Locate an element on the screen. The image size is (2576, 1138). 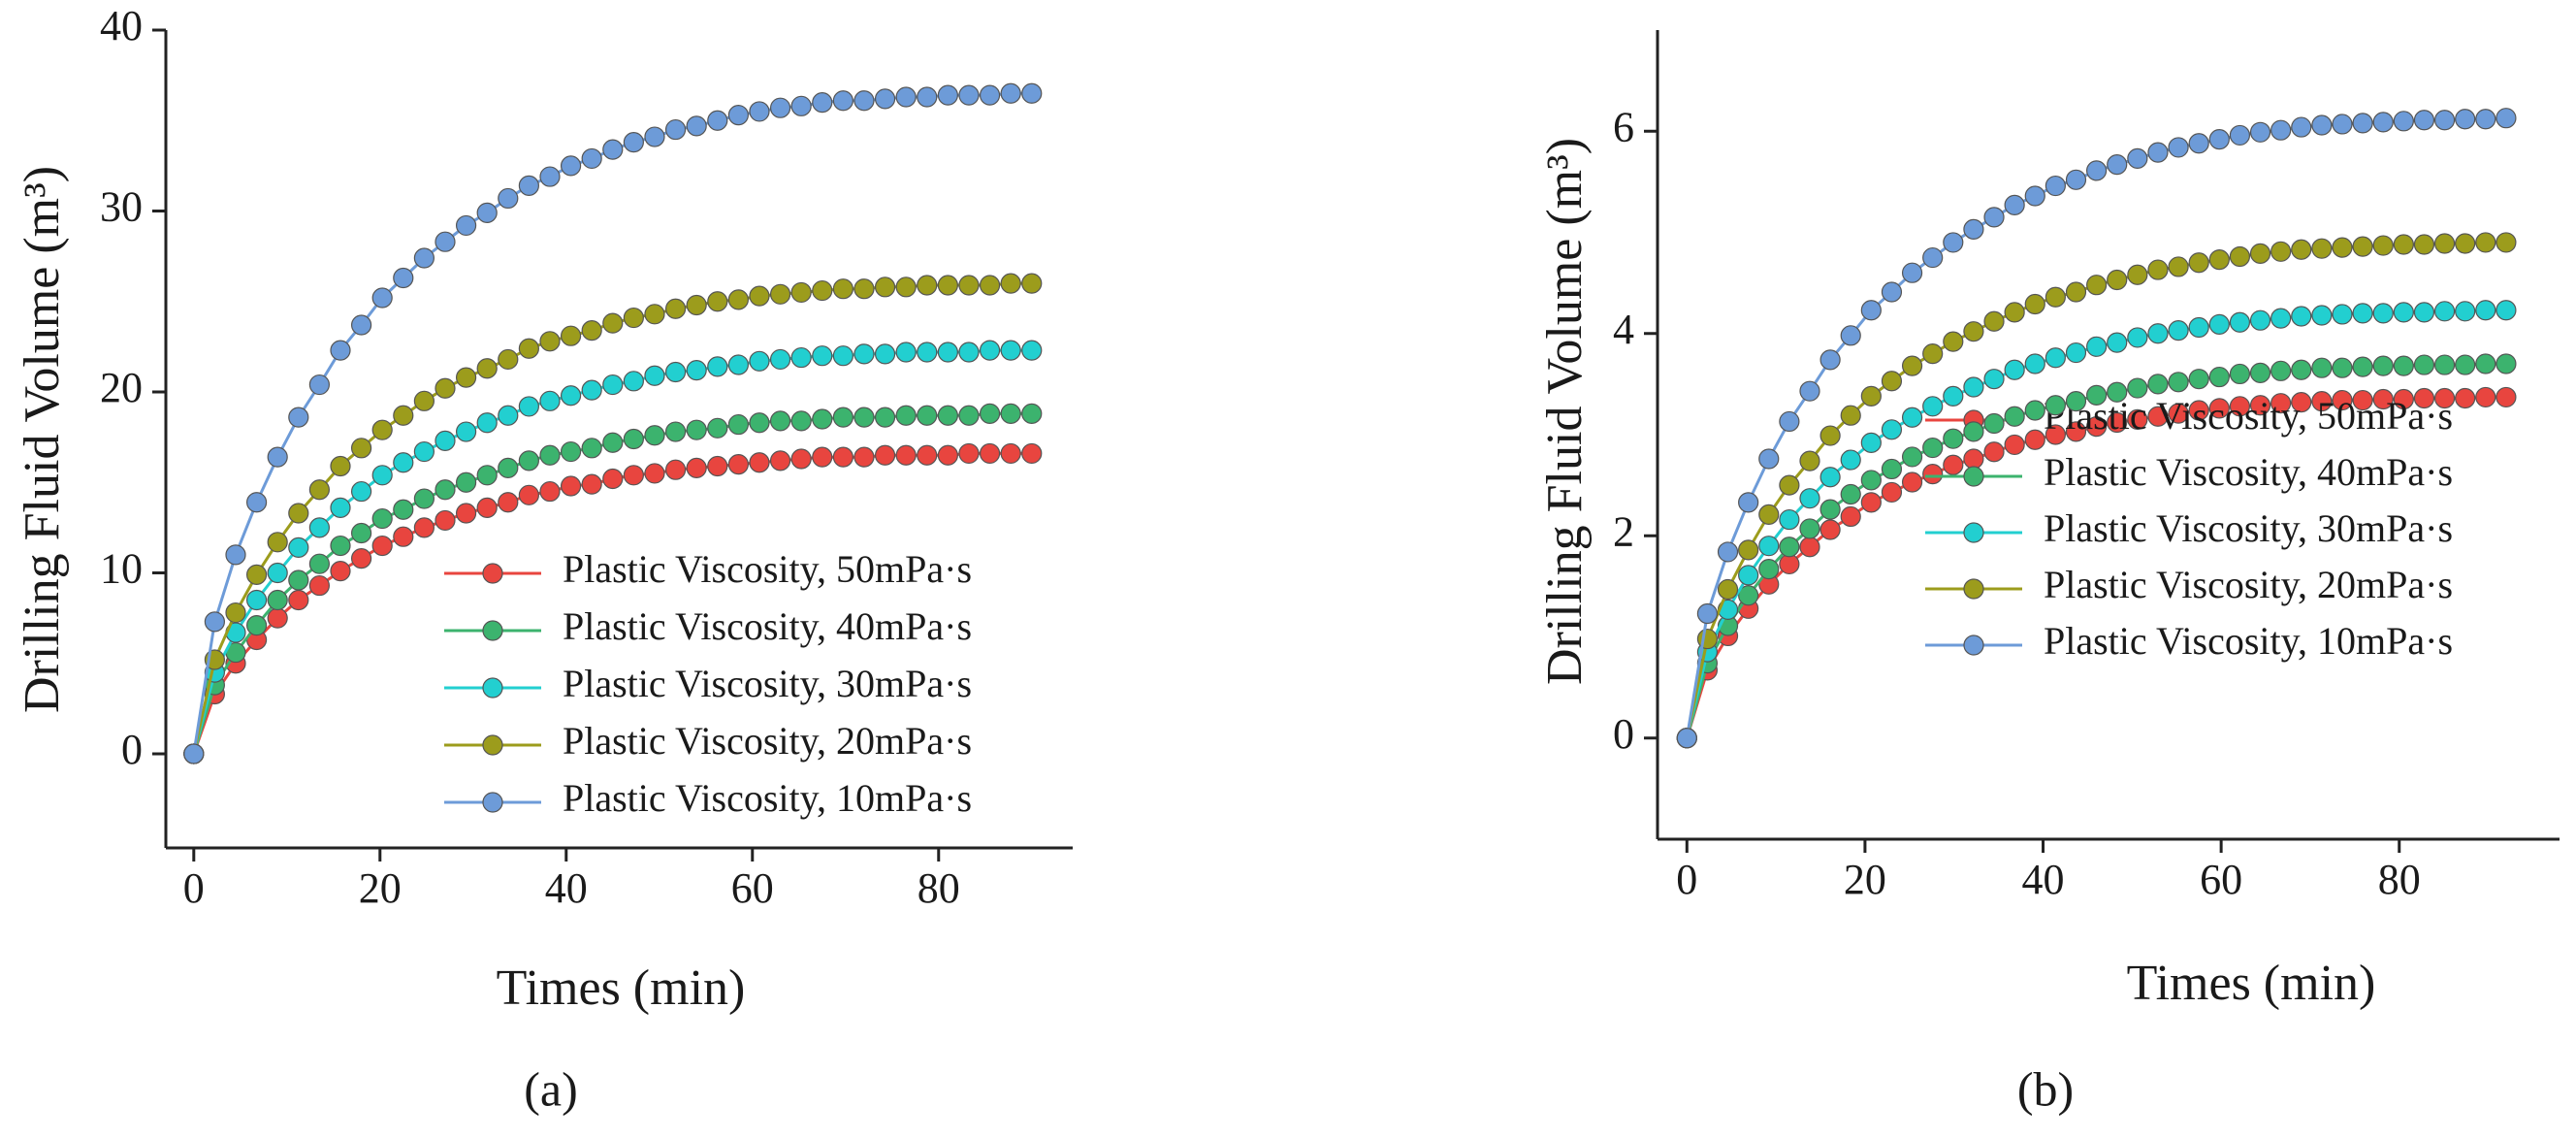
y-tick-label: 0 is located at coordinates (1623, 734).